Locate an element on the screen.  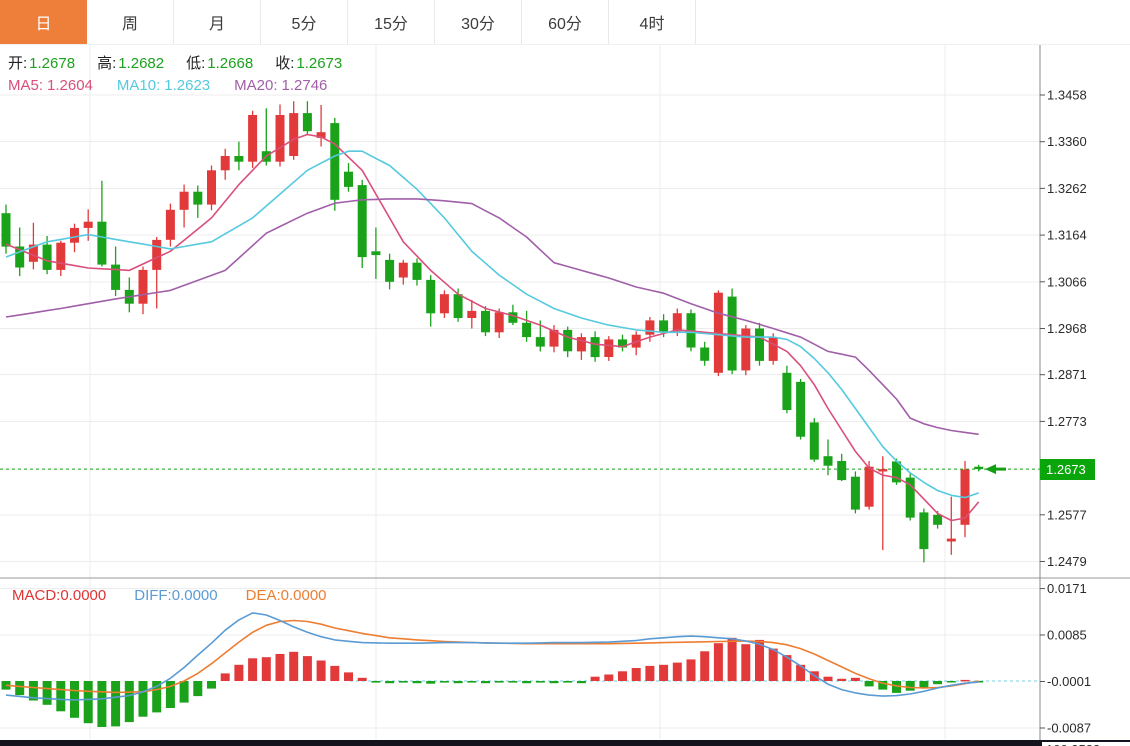
svg-text: 1.3066 is located at coordinates (1067, 281).